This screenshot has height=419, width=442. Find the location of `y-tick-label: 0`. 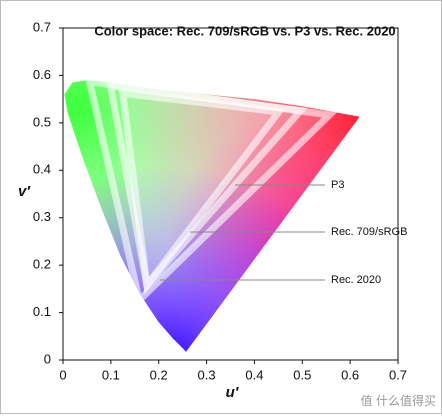

y-tick-label: 0 is located at coordinates (47, 358).